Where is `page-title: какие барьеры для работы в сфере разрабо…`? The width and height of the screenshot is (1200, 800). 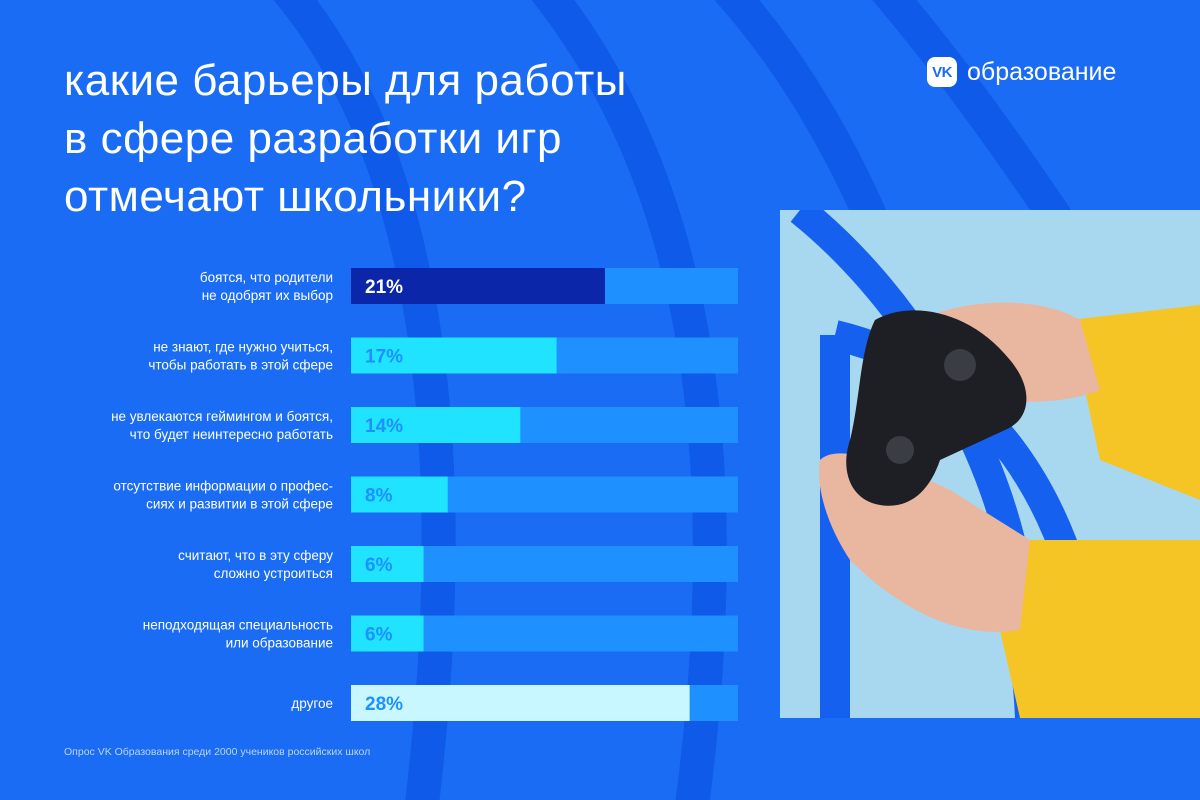 page-title: какие барьеры для работы в сфере разрабо… is located at coordinates (345, 139).